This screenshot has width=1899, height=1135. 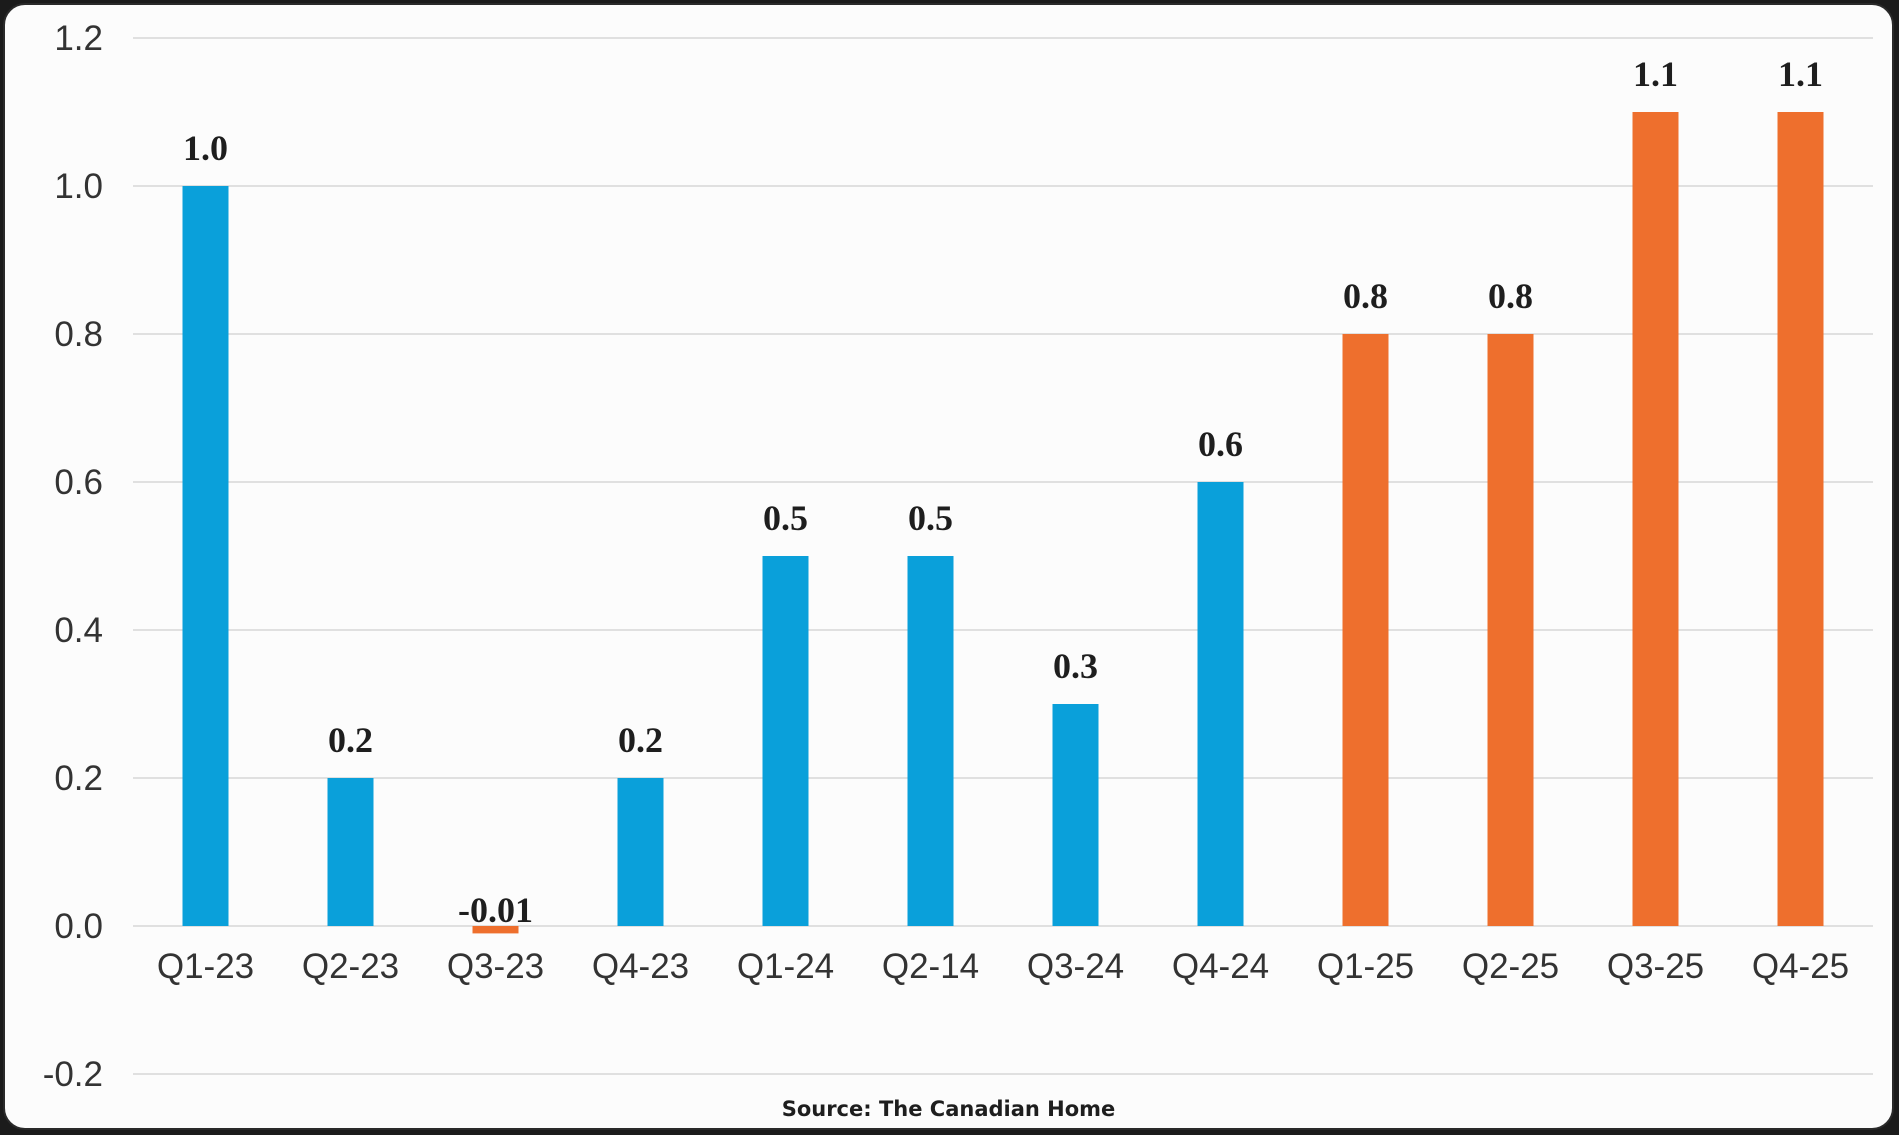 What do you see at coordinates (78, 186) in the screenshot?
I see `y-tick-label: 1.0` at bounding box center [78, 186].